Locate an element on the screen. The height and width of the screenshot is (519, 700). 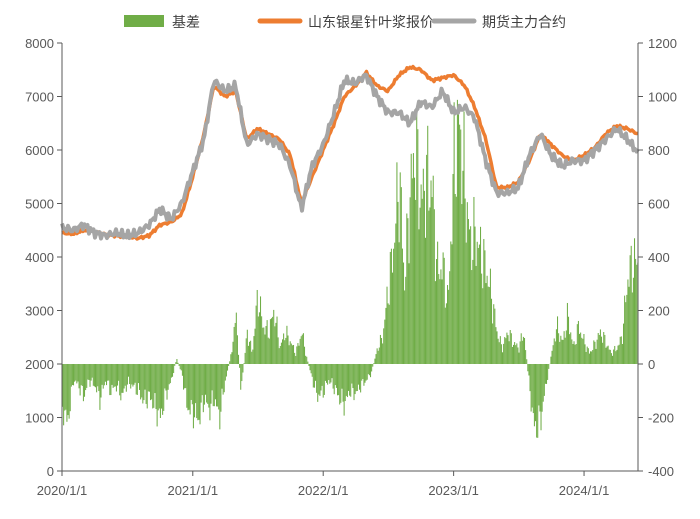
y-right-tick-label: 800 is located at coordinates (659, 150).